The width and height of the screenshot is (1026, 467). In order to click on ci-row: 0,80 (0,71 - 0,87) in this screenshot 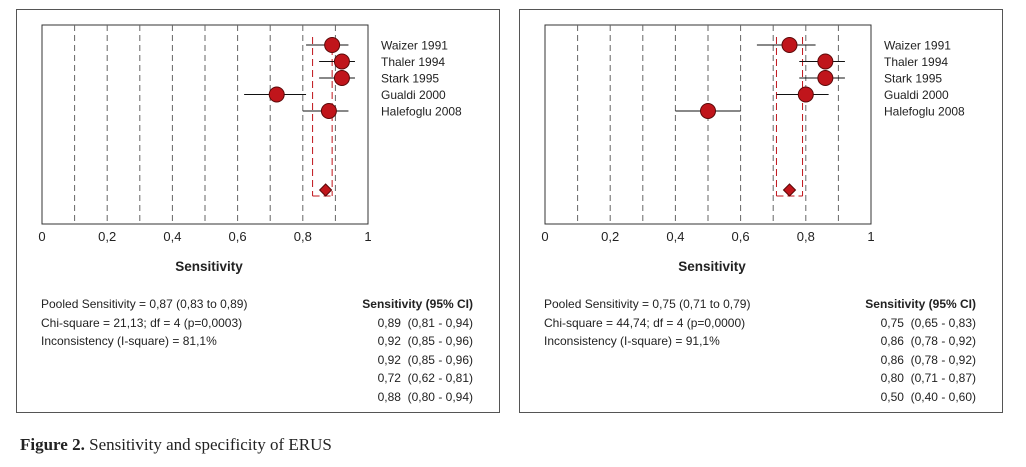, I will do `click(928, 378)`.